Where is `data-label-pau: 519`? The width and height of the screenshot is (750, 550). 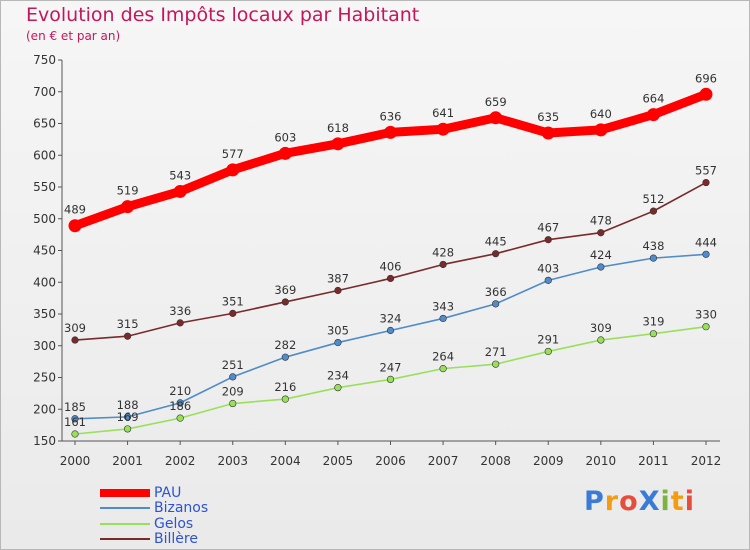 data-label-pau: 519 is located at coordinates (128, 191).